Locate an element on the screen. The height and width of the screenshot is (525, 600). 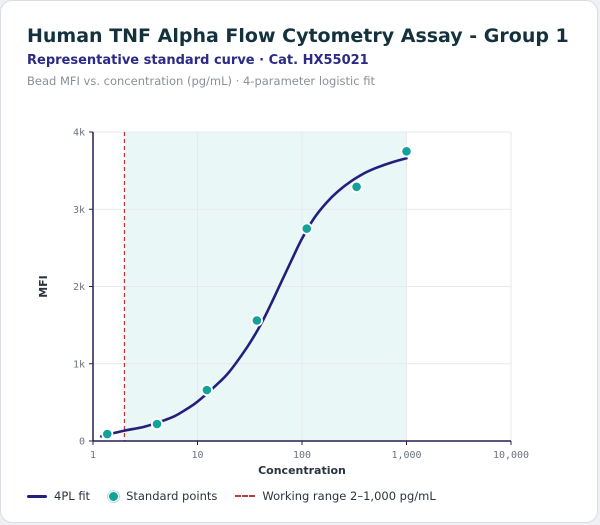
x-tick-label: 100 is located at coordinates (302, 455).